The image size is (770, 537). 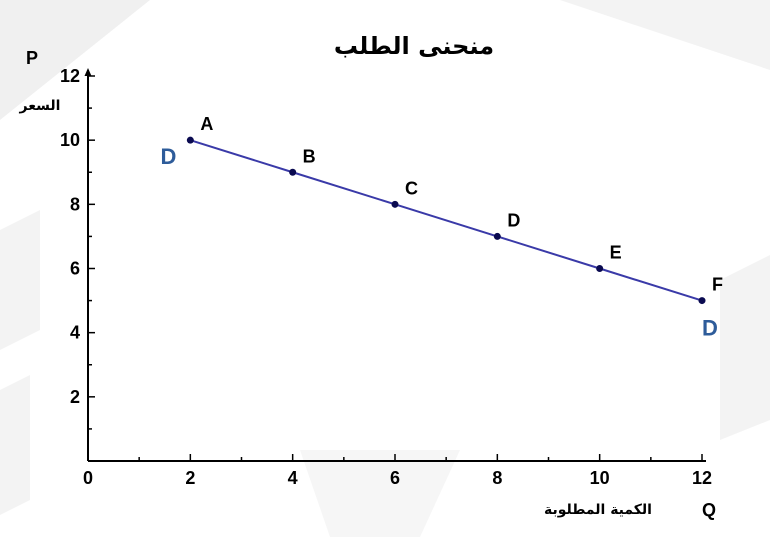 What do you see at coordinates (88, 478) in the screenshot?
I see `x-tick-label: 0` at bounding box center [88, 478].